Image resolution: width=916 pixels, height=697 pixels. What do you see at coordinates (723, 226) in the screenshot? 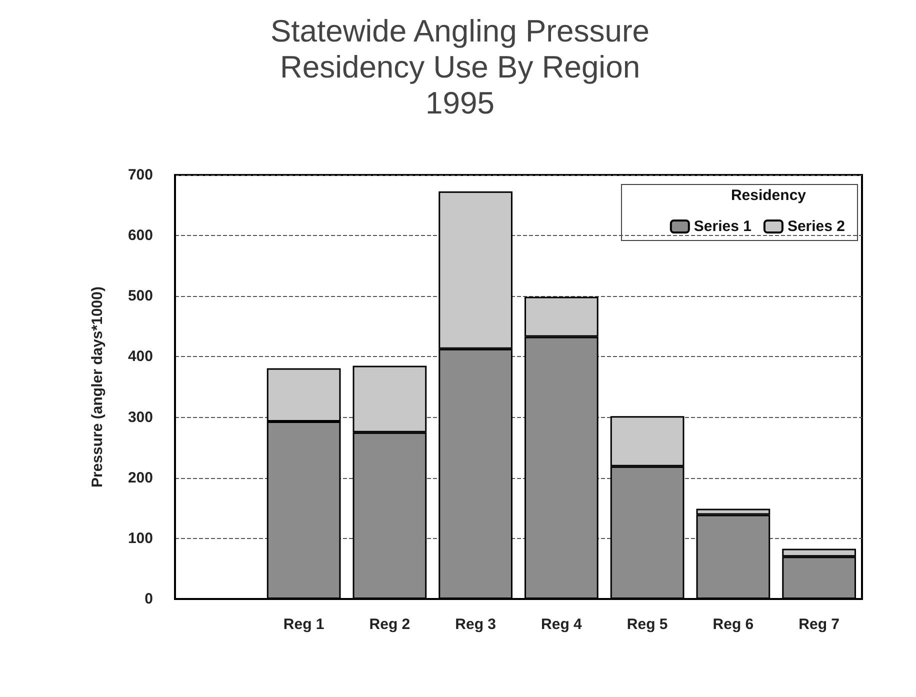
I see `legend-label: Series 1` at bounding box center [723, 226].